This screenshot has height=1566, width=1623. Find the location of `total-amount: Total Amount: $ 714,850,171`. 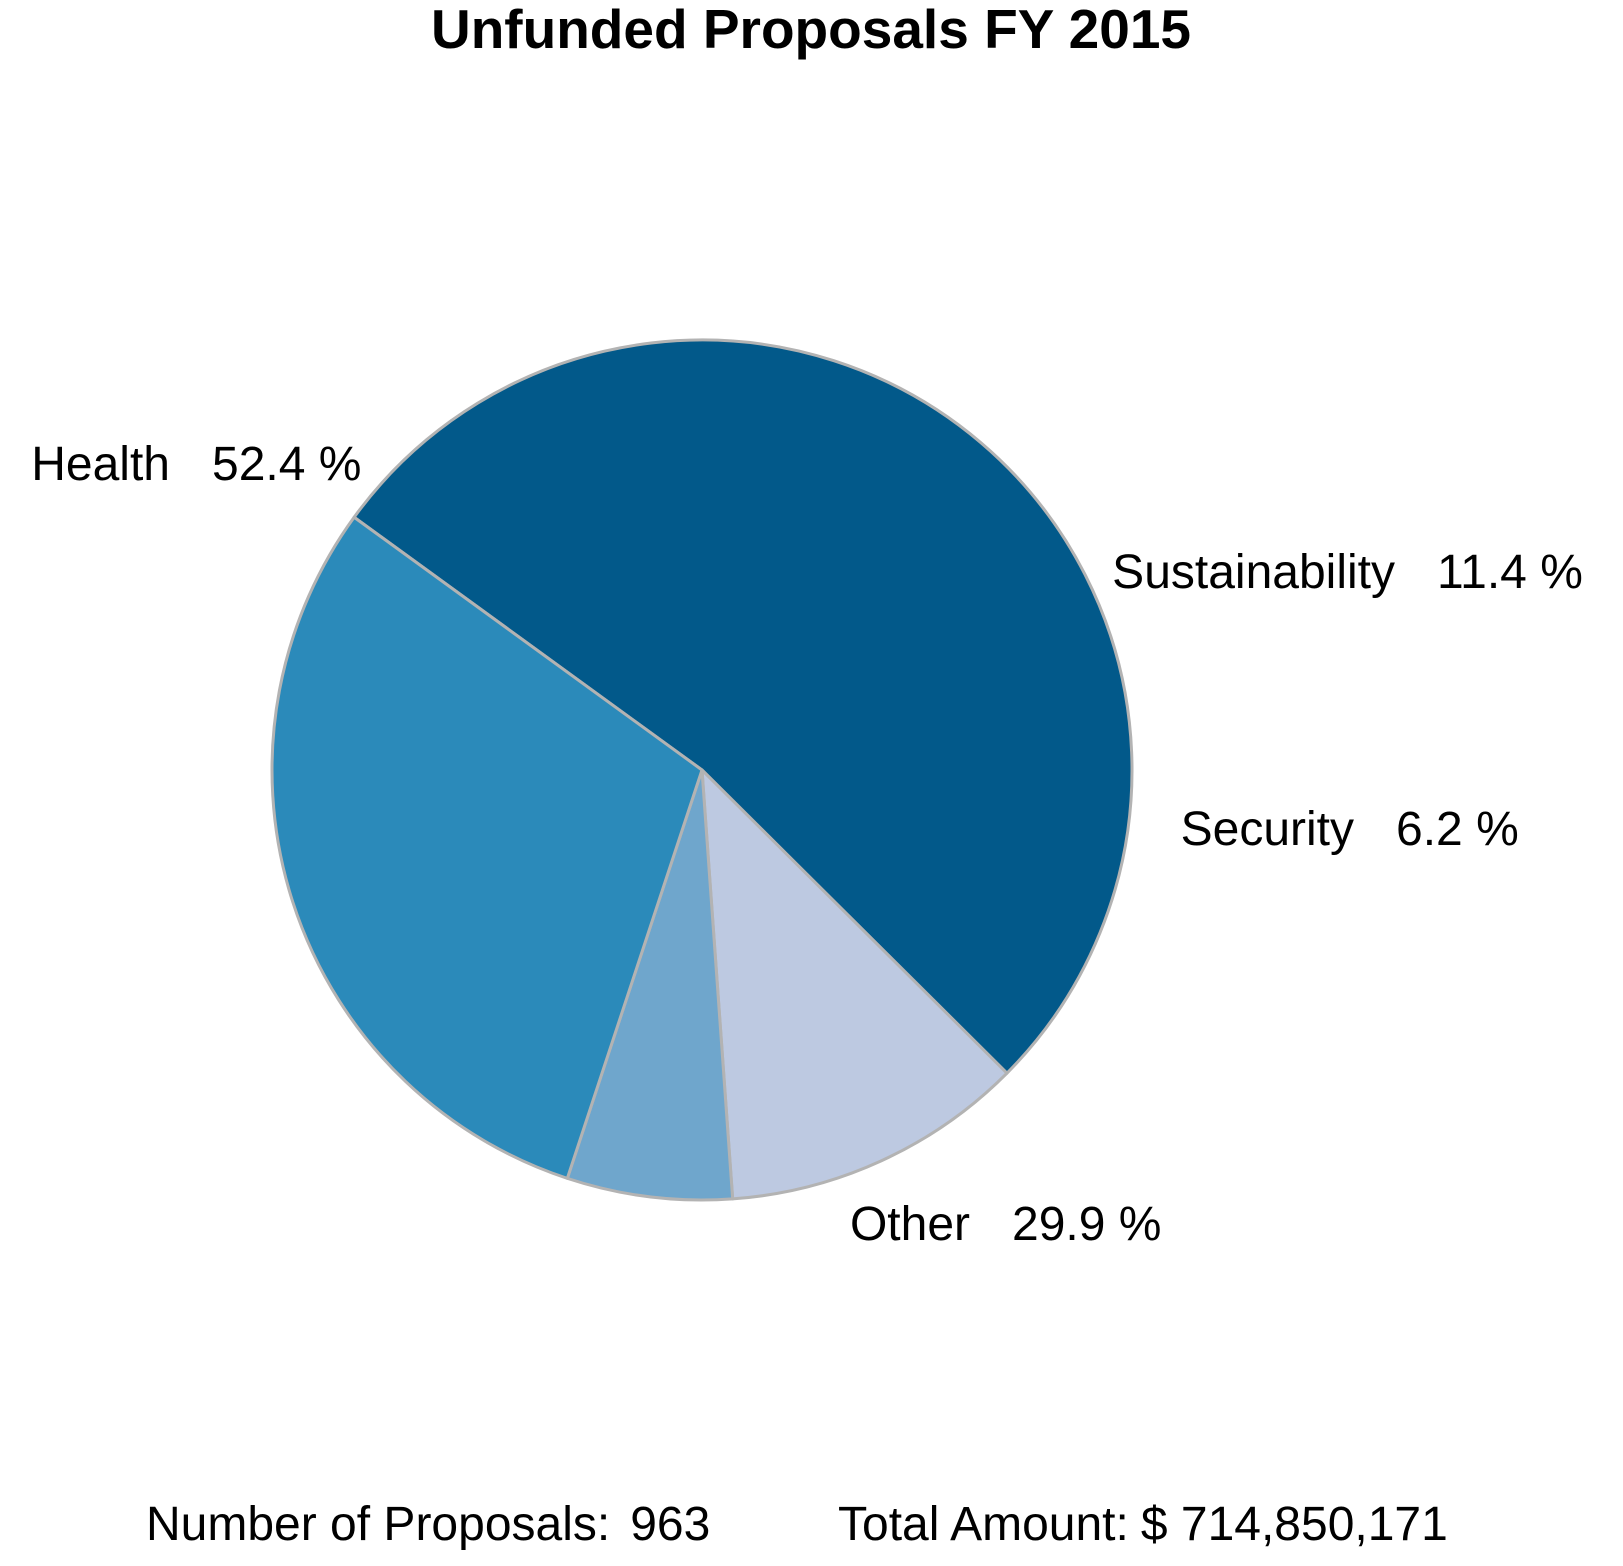

total-amount: Total Amount: $ 714,850,171 is located at coordinates (1143, 1524).